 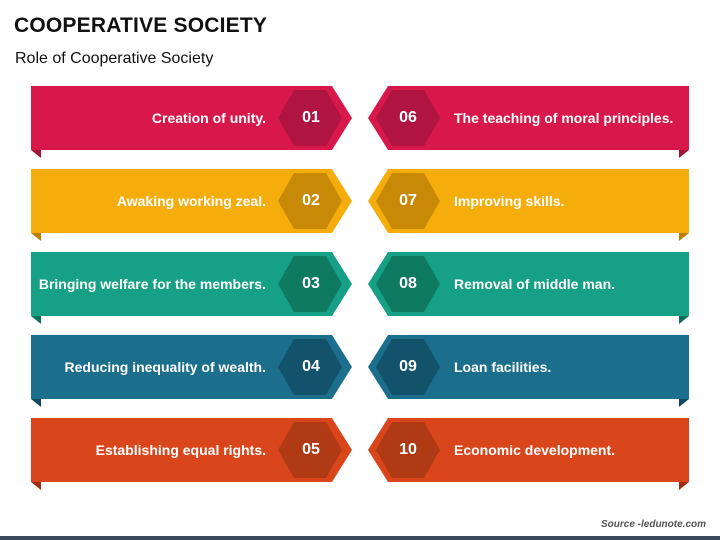 I want to click on role-label-08: Removal of middle man., so click(x=535, y=284).